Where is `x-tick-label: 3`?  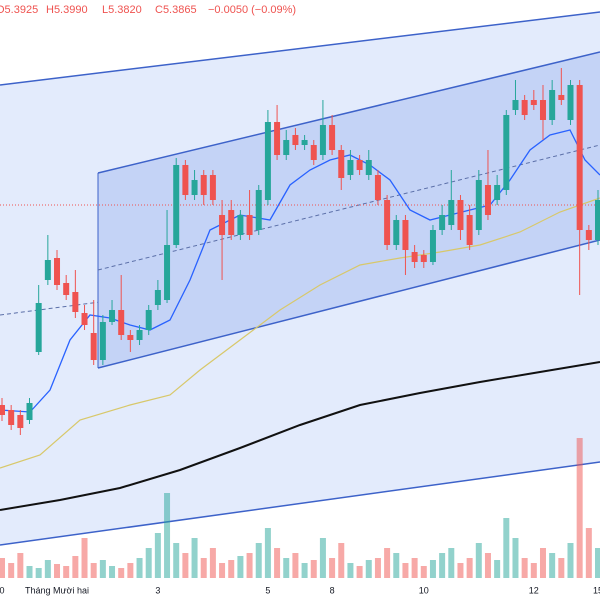 x-tick-label: 3 is located at coordinates (157, 590).